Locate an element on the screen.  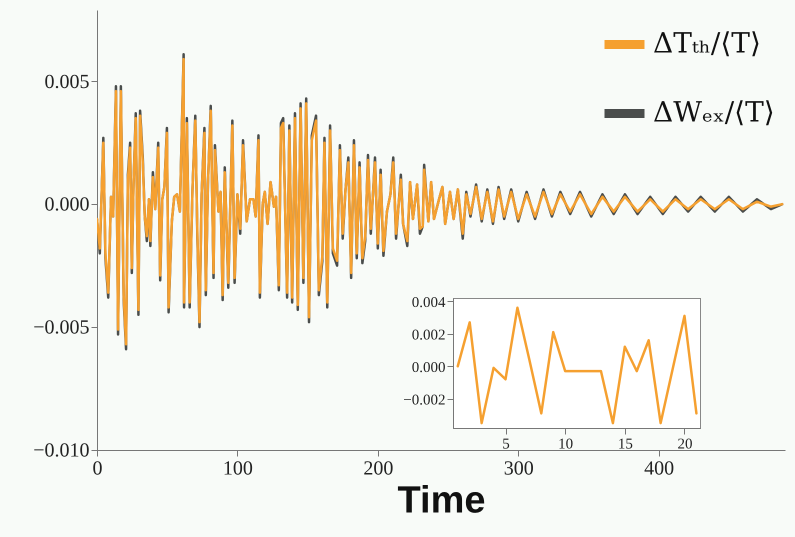
line-series is located at coordinates (577, 365).